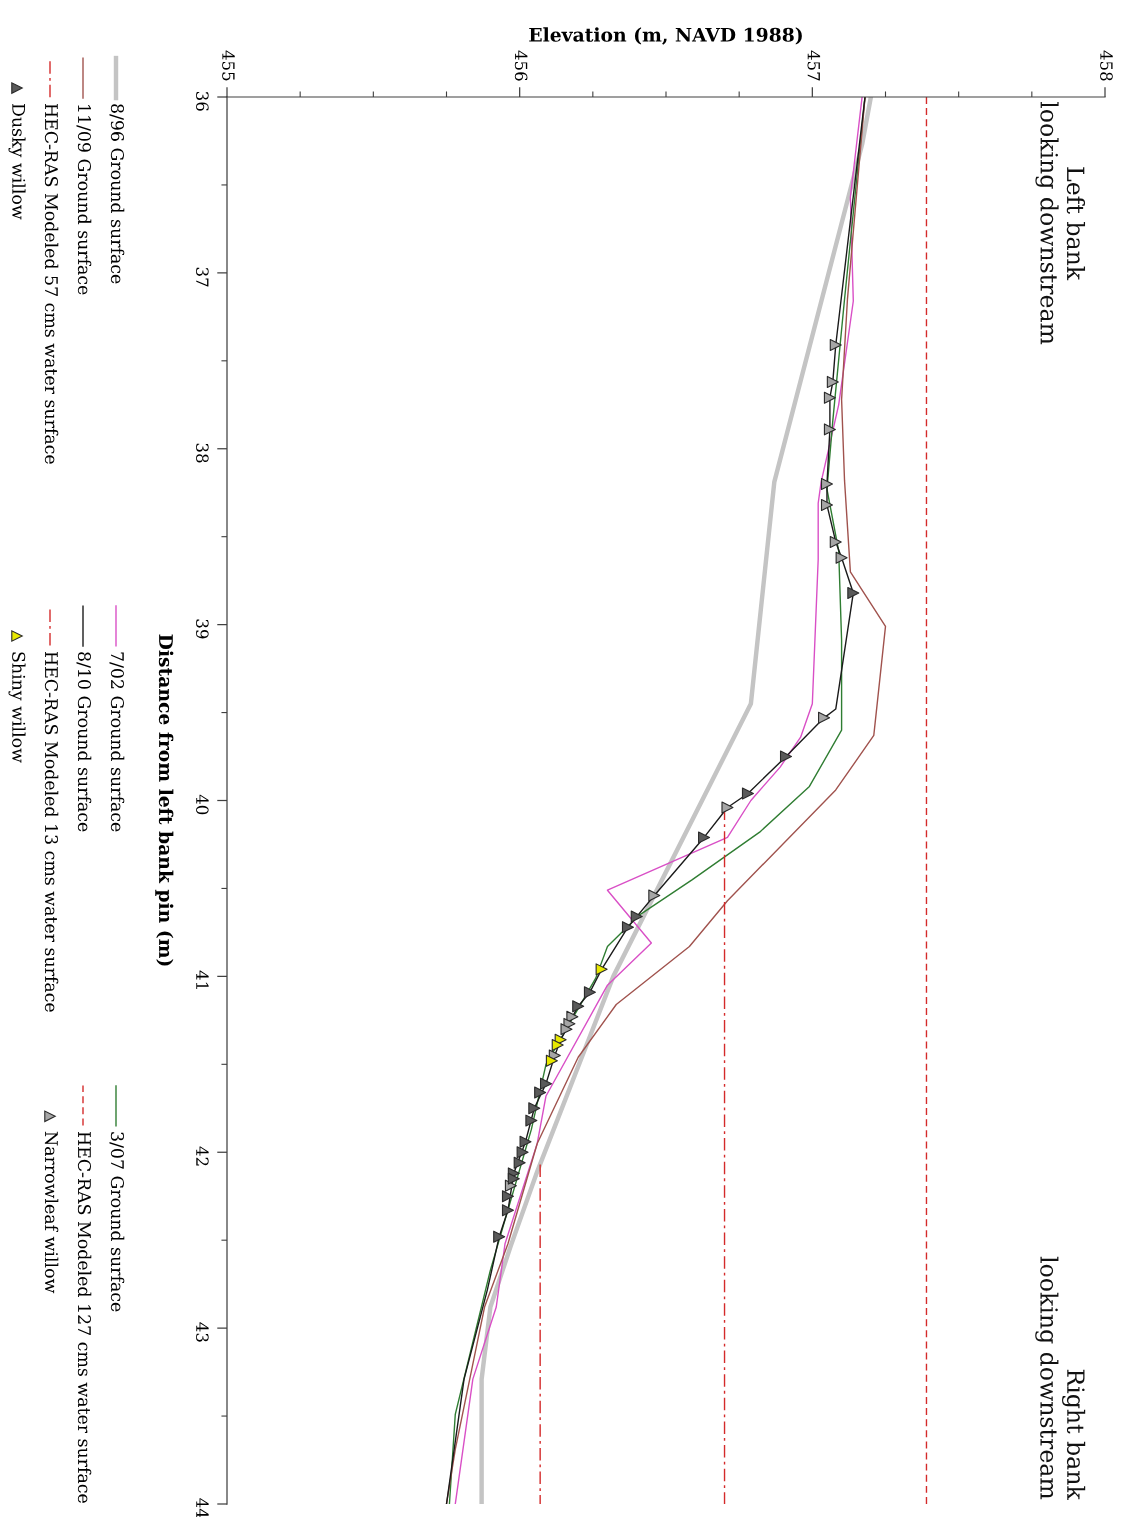 The width and height of the screenshot is (1121, 1517). Describe the element at coordinates (202, 1156) in the screenshot. I see `y-tick-label: 42` at that location.